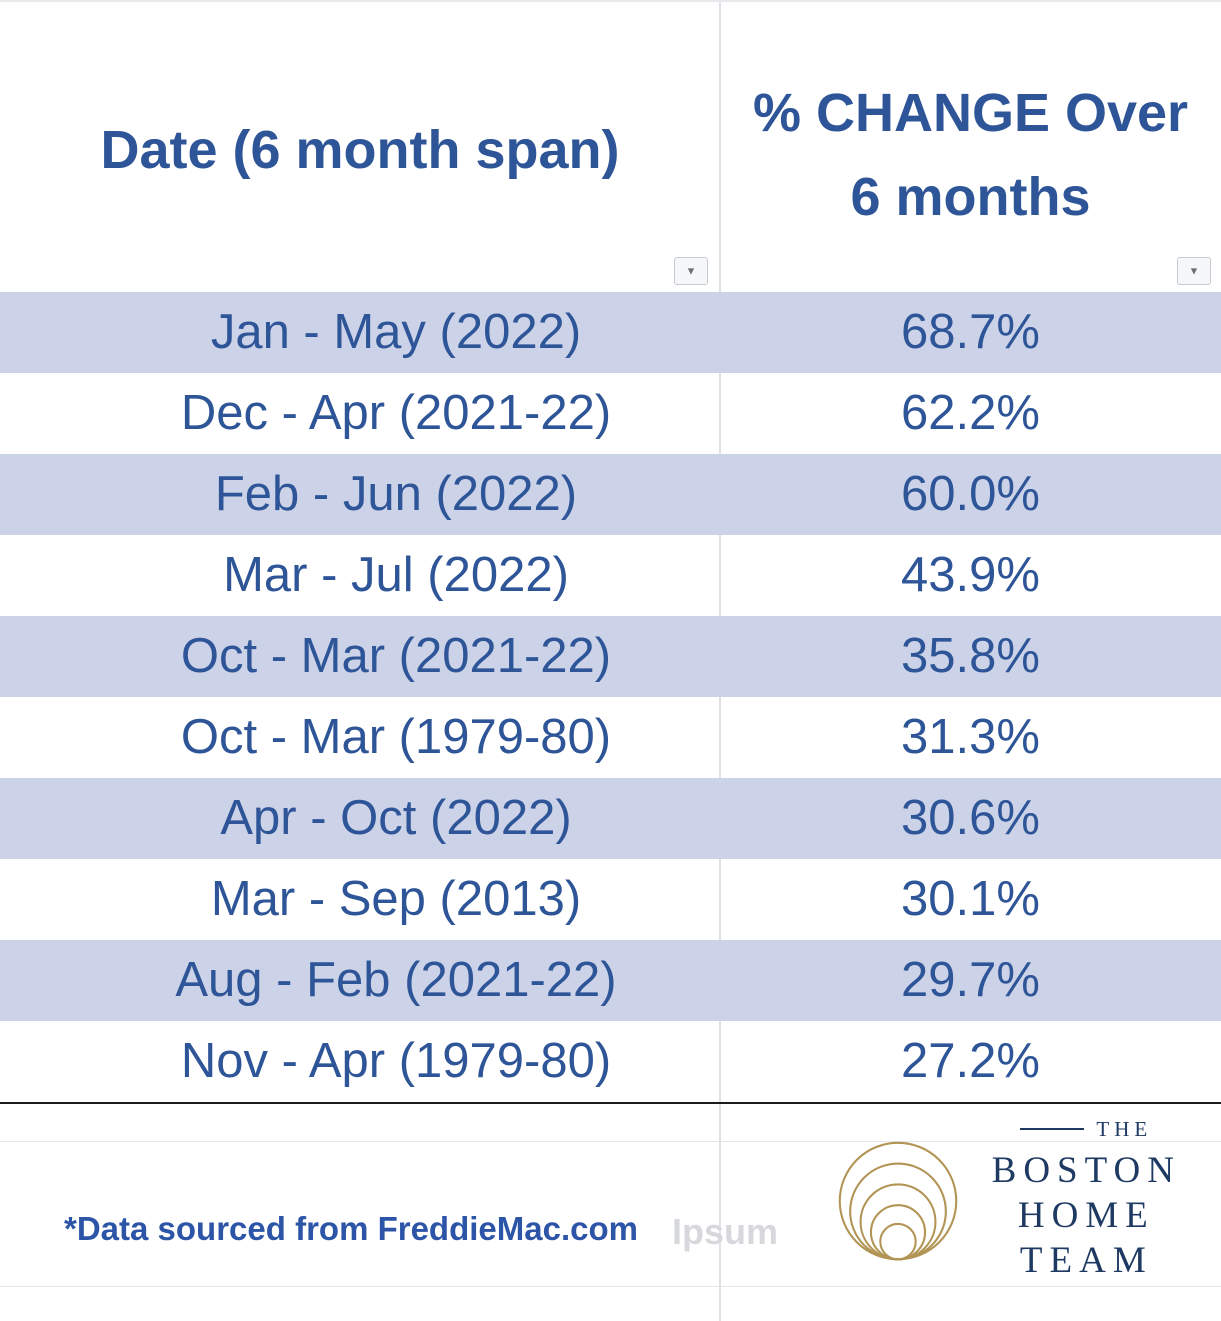 The image size is (1221, 1321). I want to click on change-cell: 43.9%, so click(970, 575).